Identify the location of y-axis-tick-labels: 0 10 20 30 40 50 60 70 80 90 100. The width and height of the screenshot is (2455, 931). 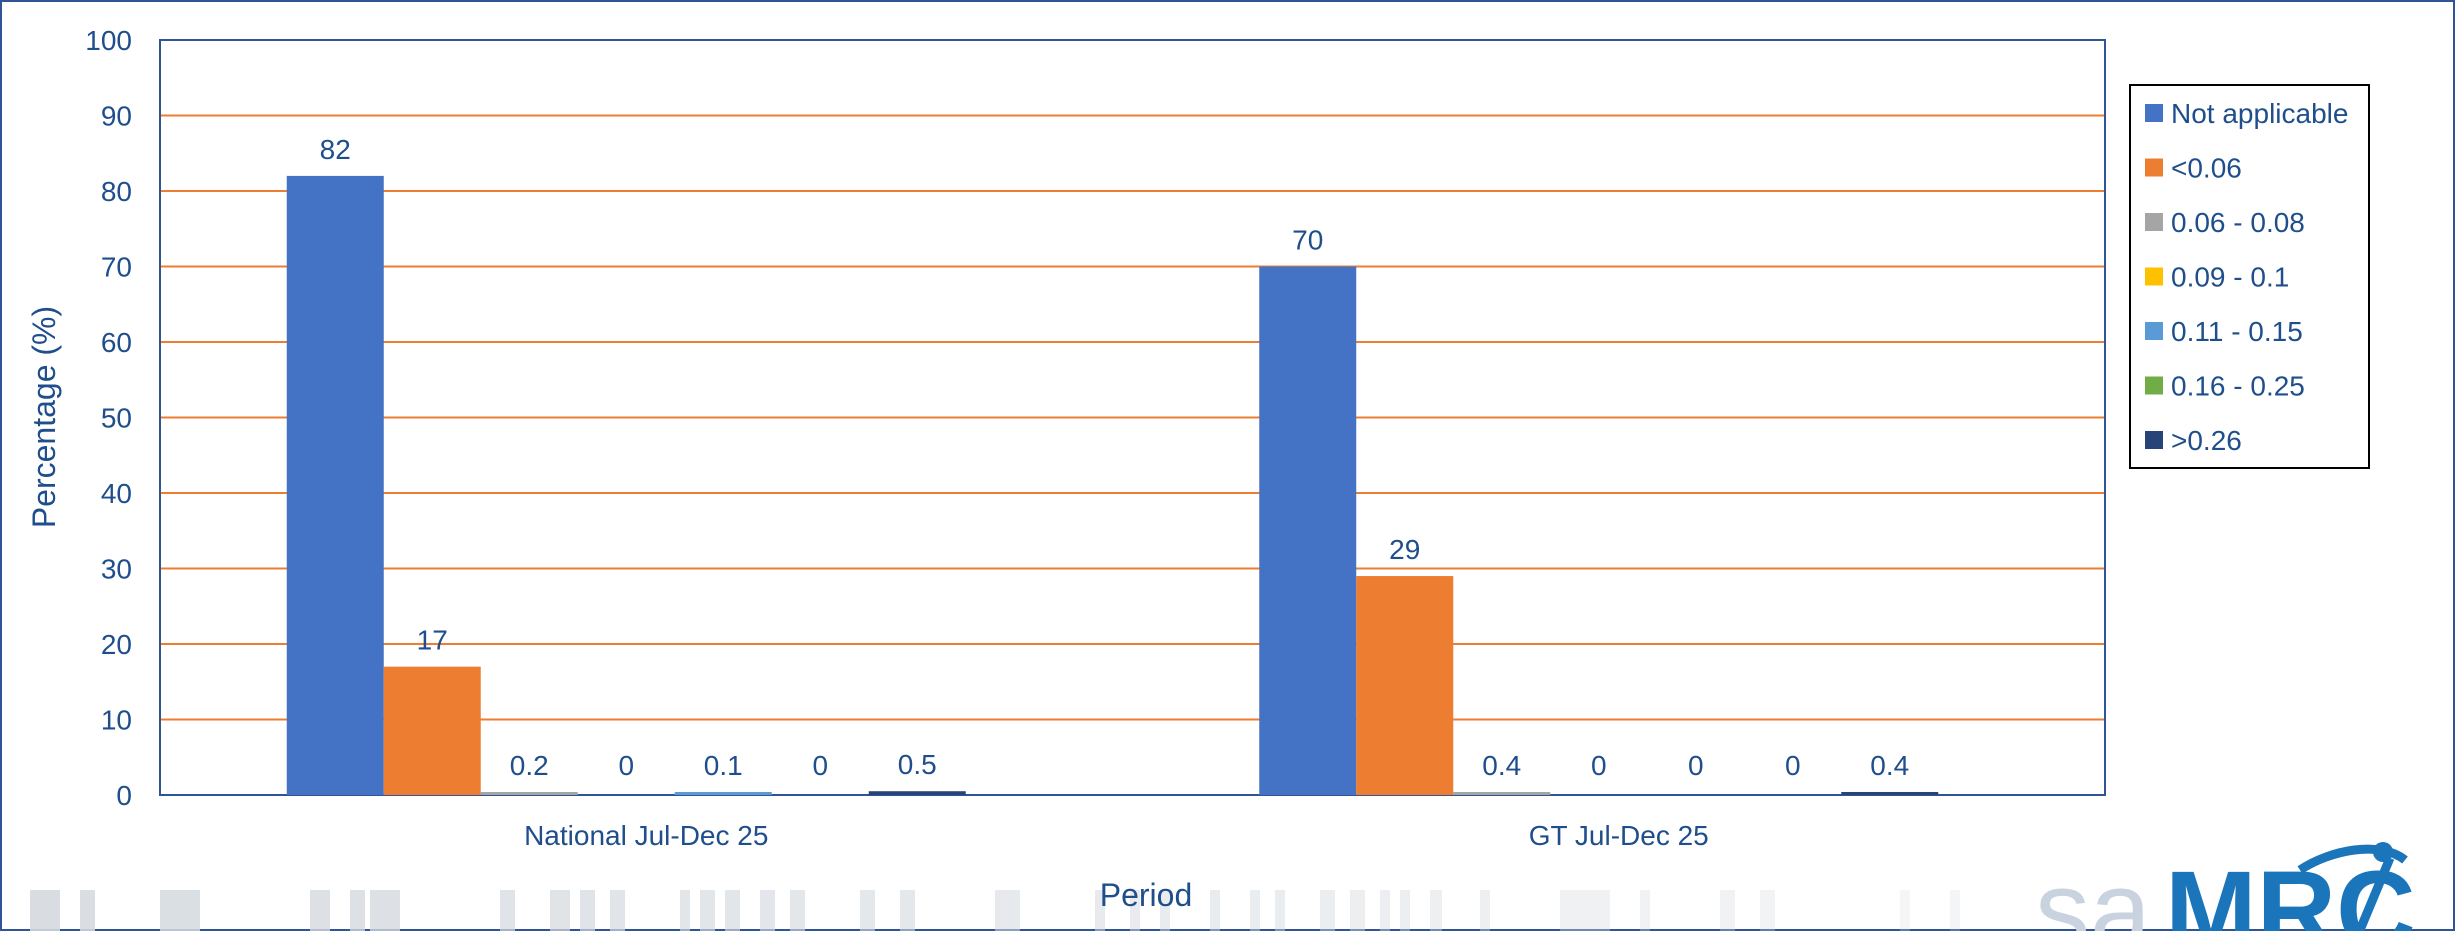
(108, 418).